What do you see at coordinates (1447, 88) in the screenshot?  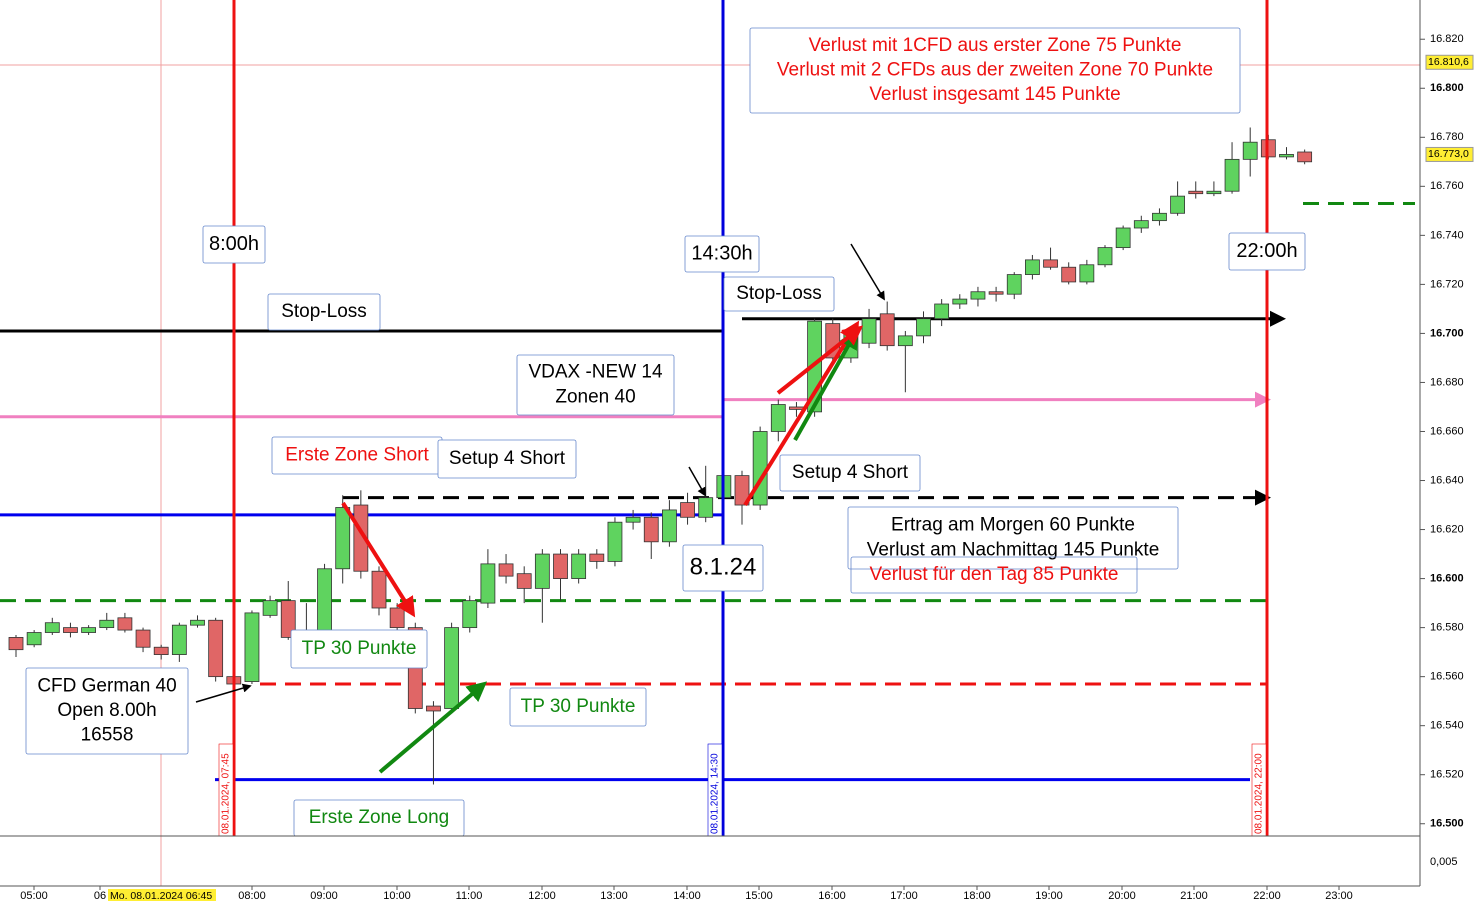 I see `y-tick-label: 16.800` at bounding box center [1447, 88].